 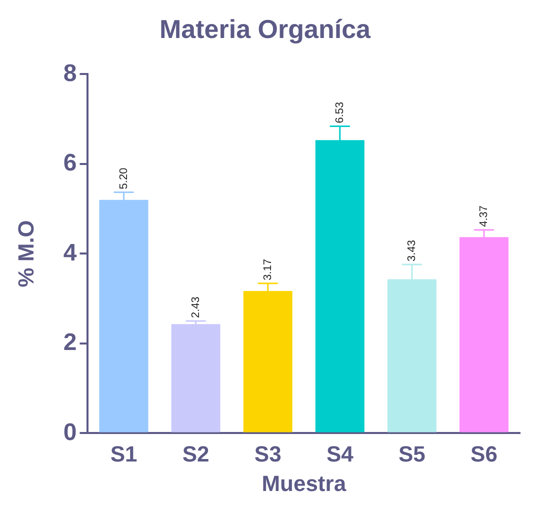 What do you see at coordinates (266, 29) in the screenshot?
I see `chart-title: Materia Organíca` at bounding box center [266, 29].